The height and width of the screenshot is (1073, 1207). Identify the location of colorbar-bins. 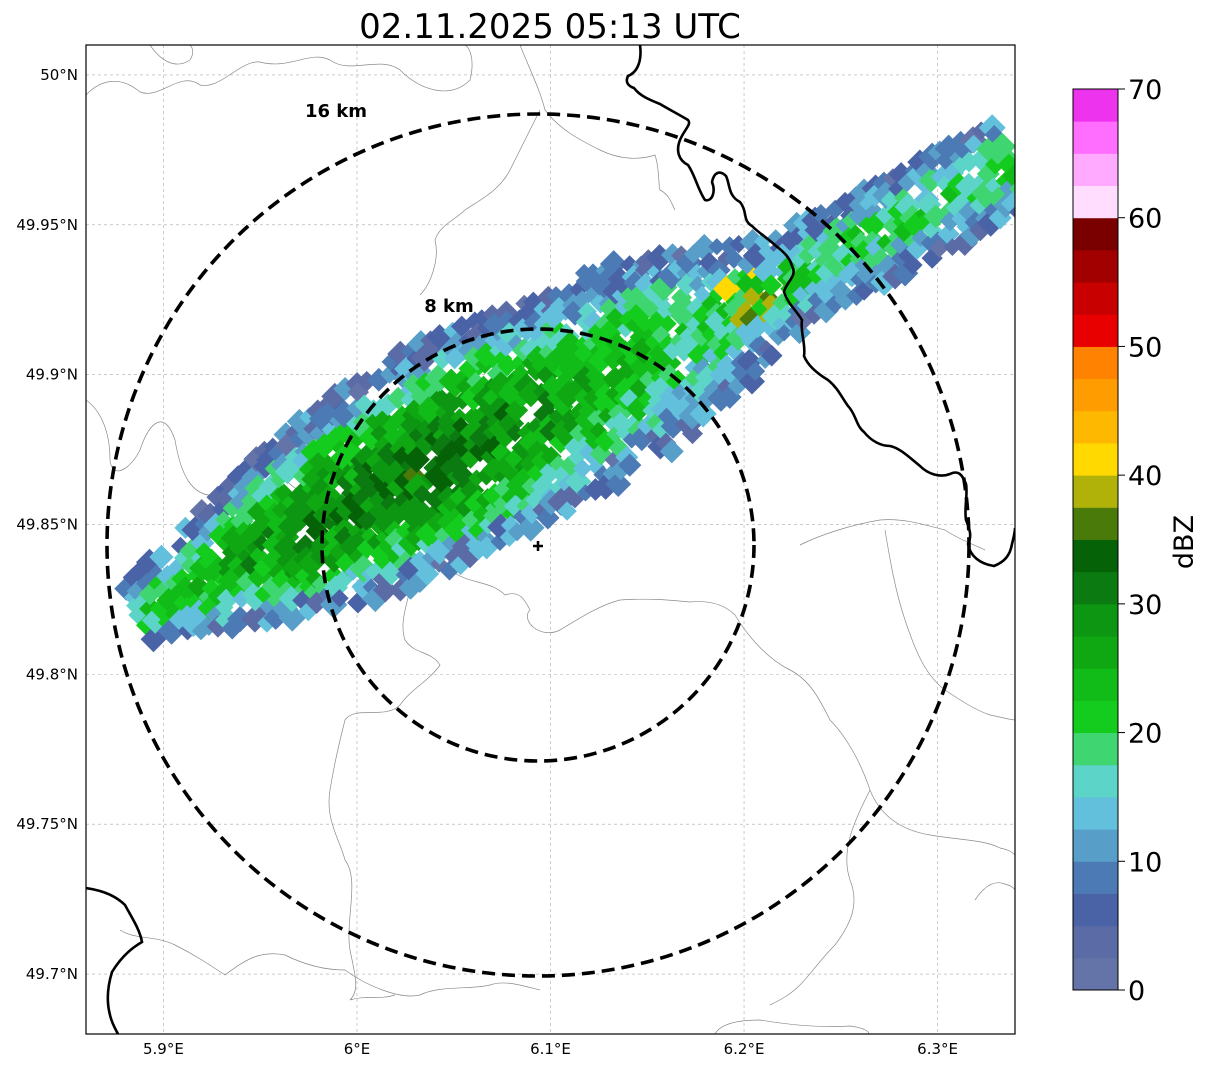
(1095, 540).